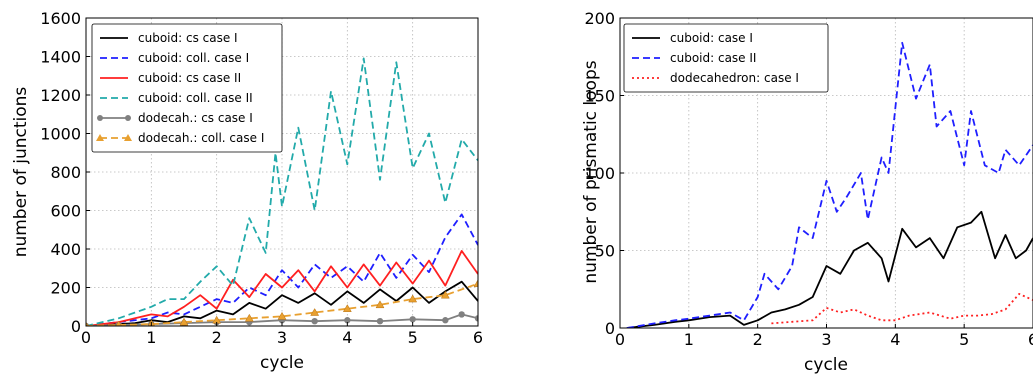 The width and height of the screenshot is (1033, 381). I want to click on y-tick-label: 50, so click(605, 251).